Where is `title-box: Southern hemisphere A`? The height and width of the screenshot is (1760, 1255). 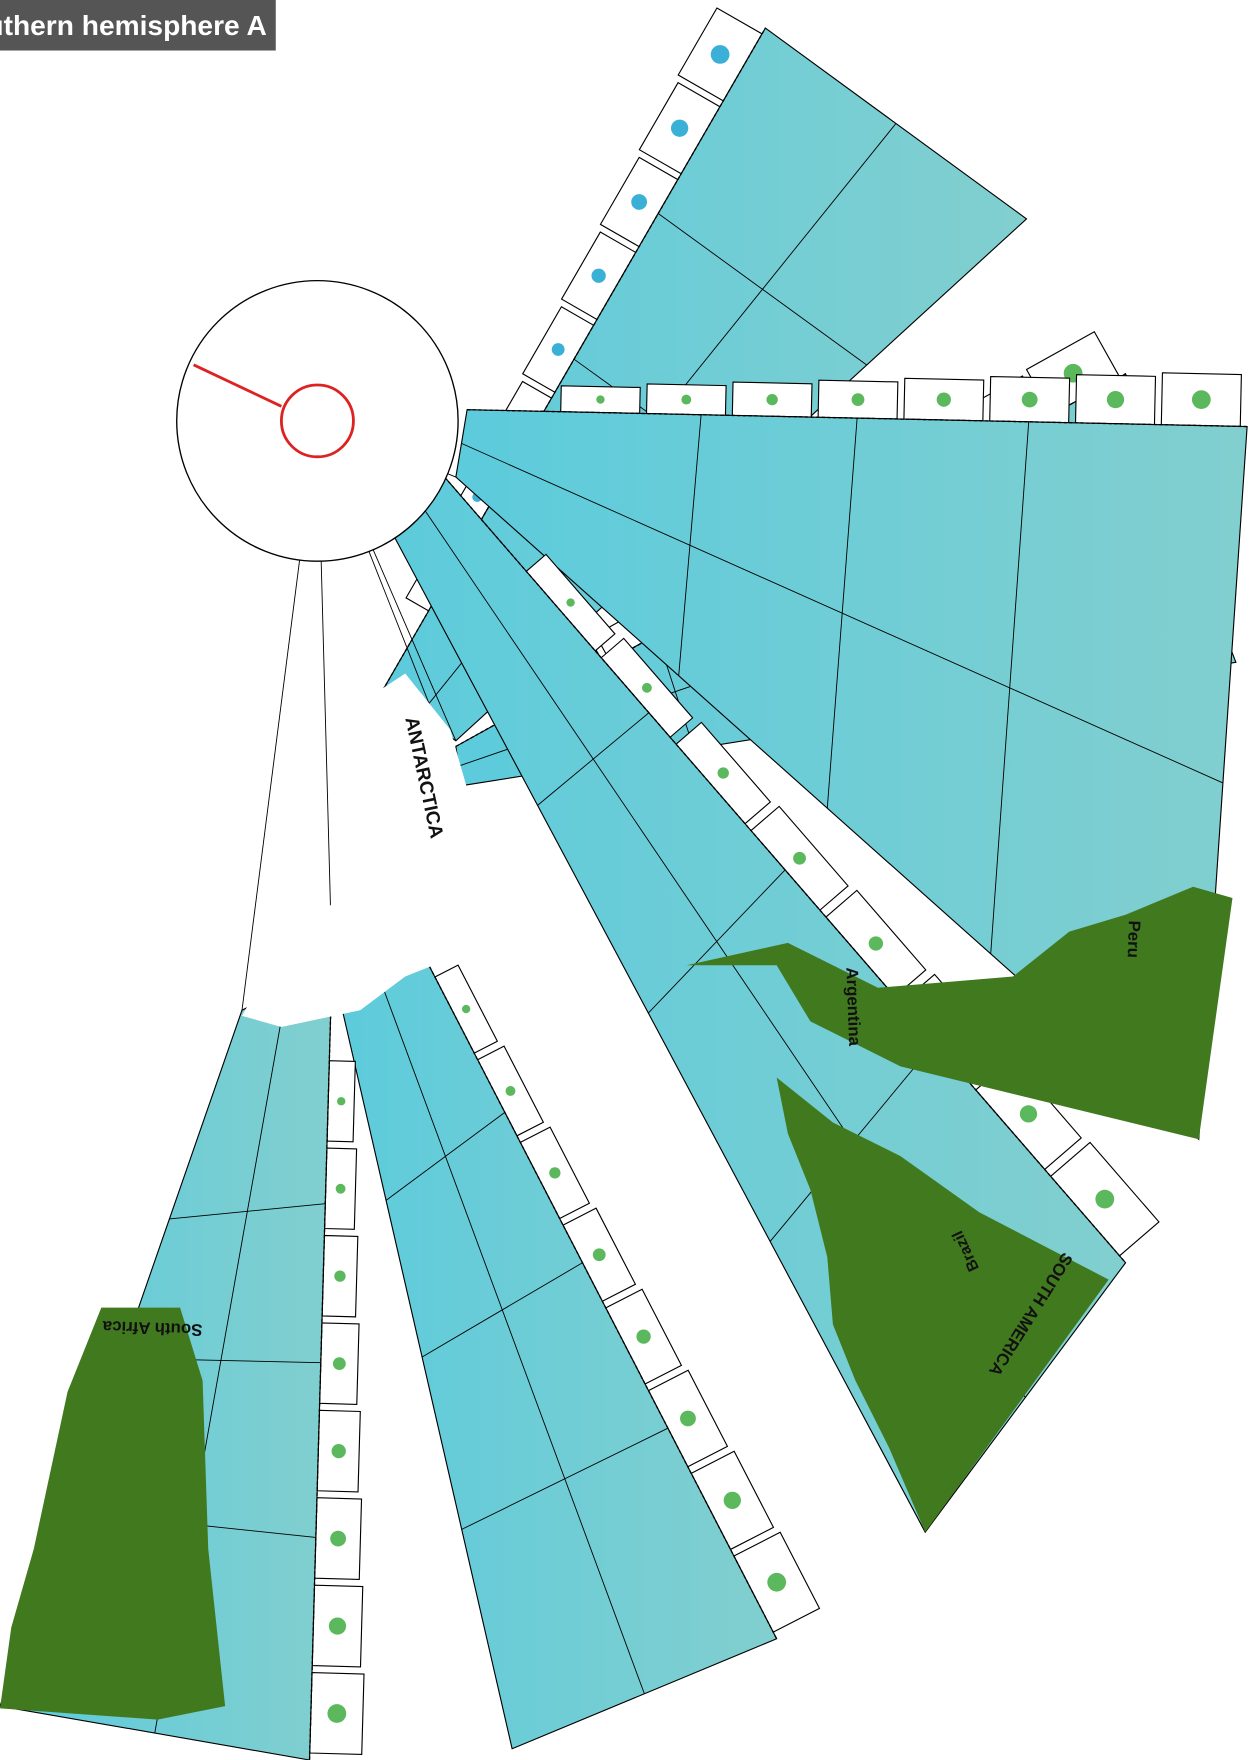
title-box: Southern hemisphere A is located at coordinates (138, 25).